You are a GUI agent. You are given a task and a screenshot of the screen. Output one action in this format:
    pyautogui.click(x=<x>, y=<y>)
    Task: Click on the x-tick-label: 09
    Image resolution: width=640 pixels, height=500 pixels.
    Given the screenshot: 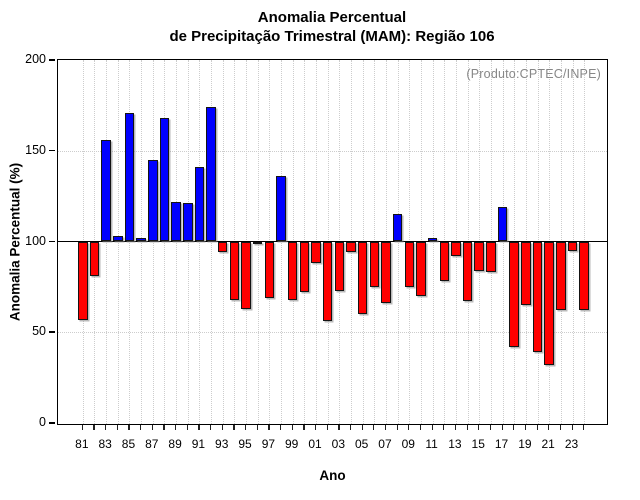 What is the action you would take?
    pyautogui.click(x=408, y=444)
    